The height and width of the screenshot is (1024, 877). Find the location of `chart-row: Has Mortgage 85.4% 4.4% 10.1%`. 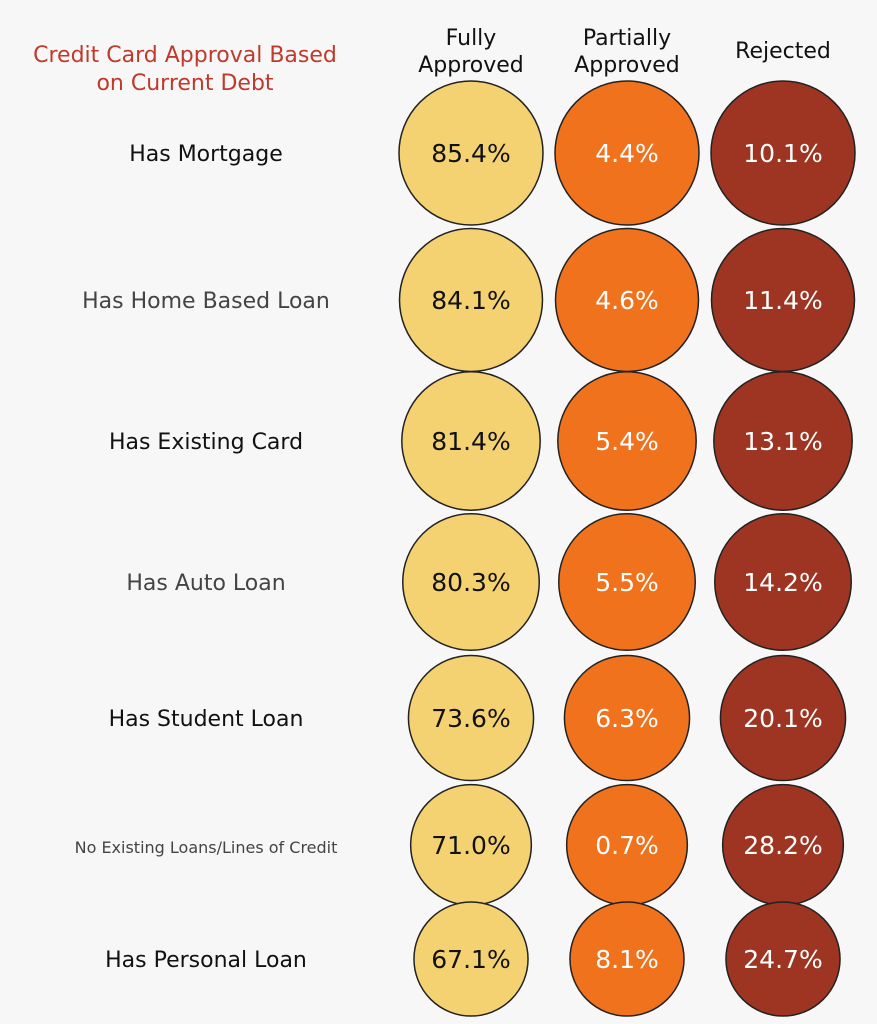

chart-row: Has Mortgage 85.4% 4.4% 10.1% is located at coordinates (492, 153).